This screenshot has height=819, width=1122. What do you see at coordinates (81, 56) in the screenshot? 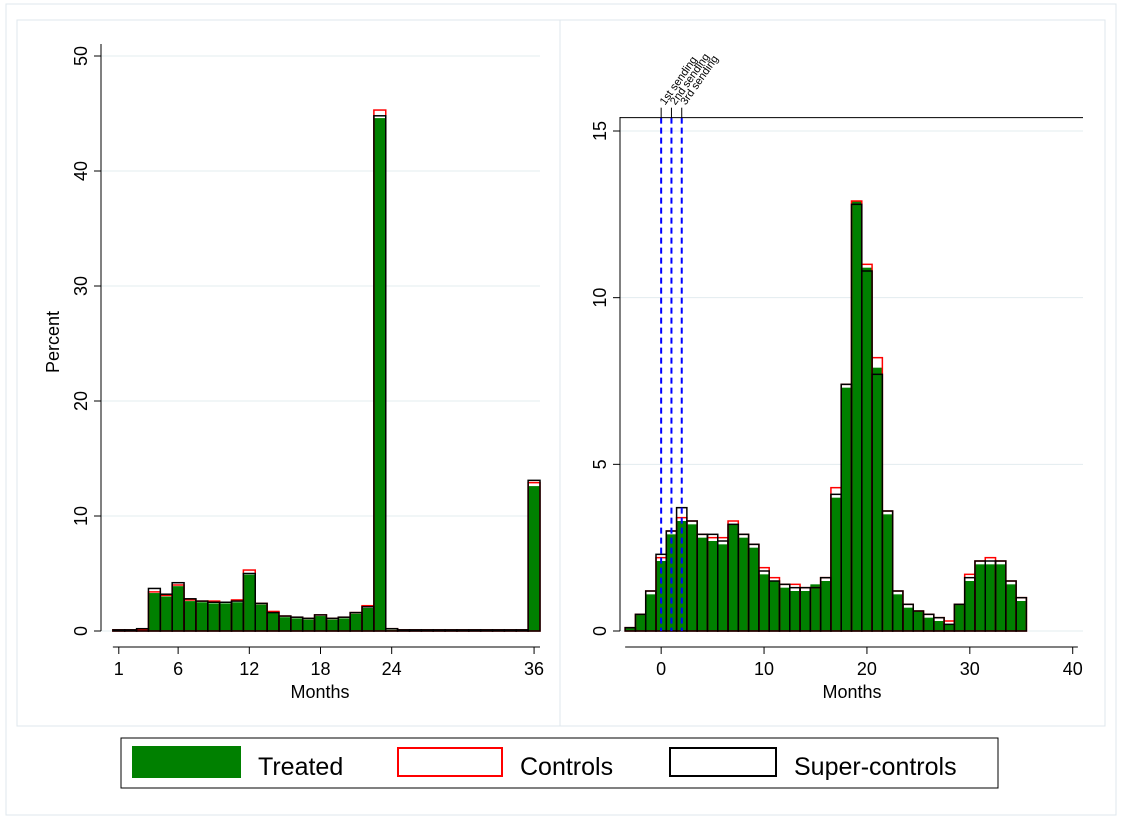
I see `left-y-tick-label: 50` at bounding box center [81, 56].